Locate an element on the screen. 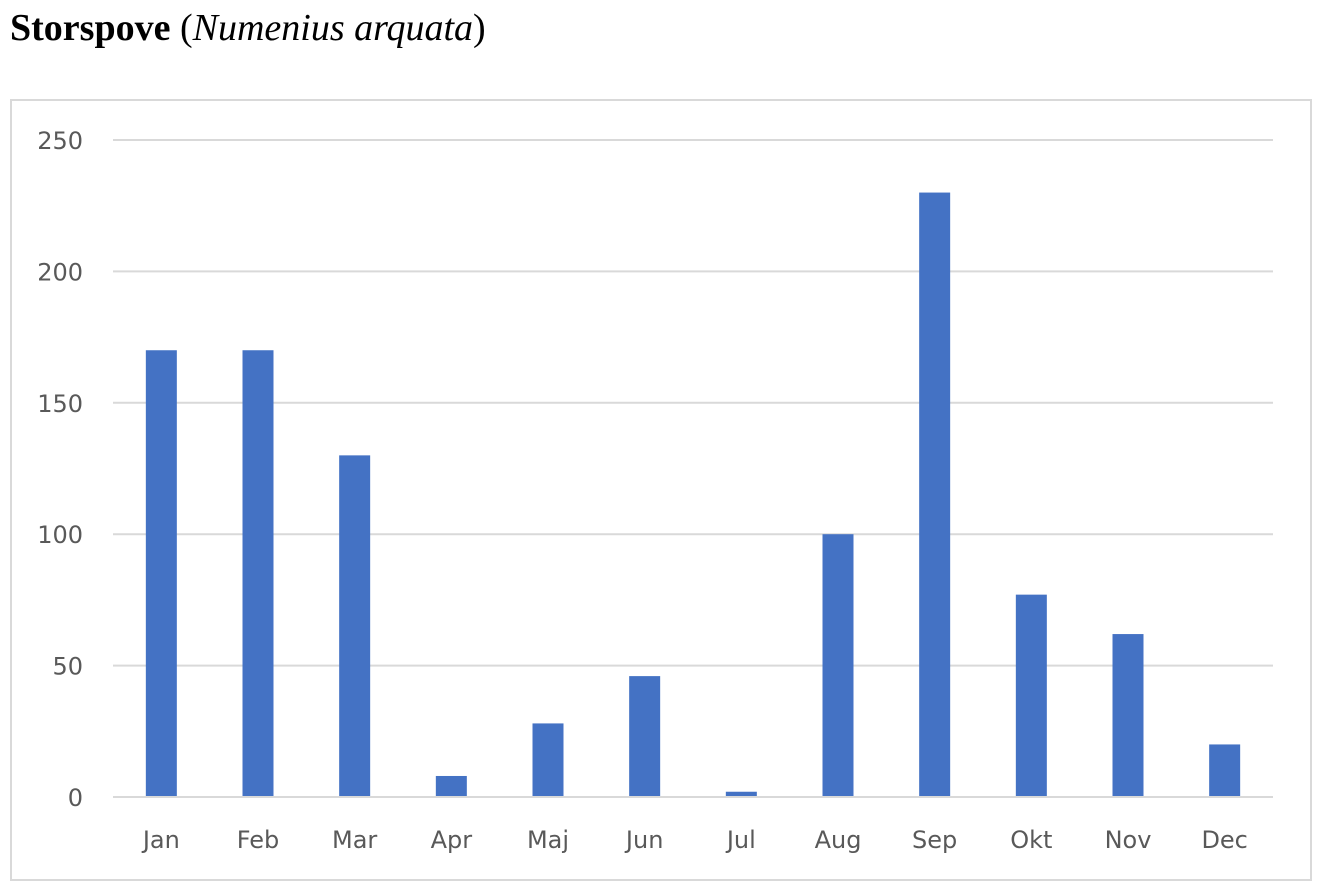  y-tick-labels: 0 50 100 150 200 250 is located at coordinates (60, 469).